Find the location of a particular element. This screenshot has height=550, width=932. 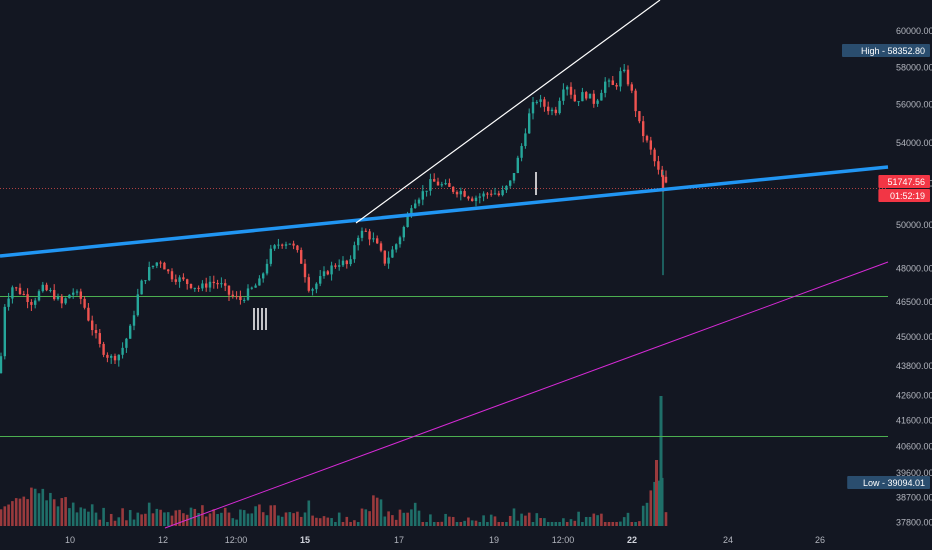

x-tick-label: 19 is located at coordinates (494, 540).